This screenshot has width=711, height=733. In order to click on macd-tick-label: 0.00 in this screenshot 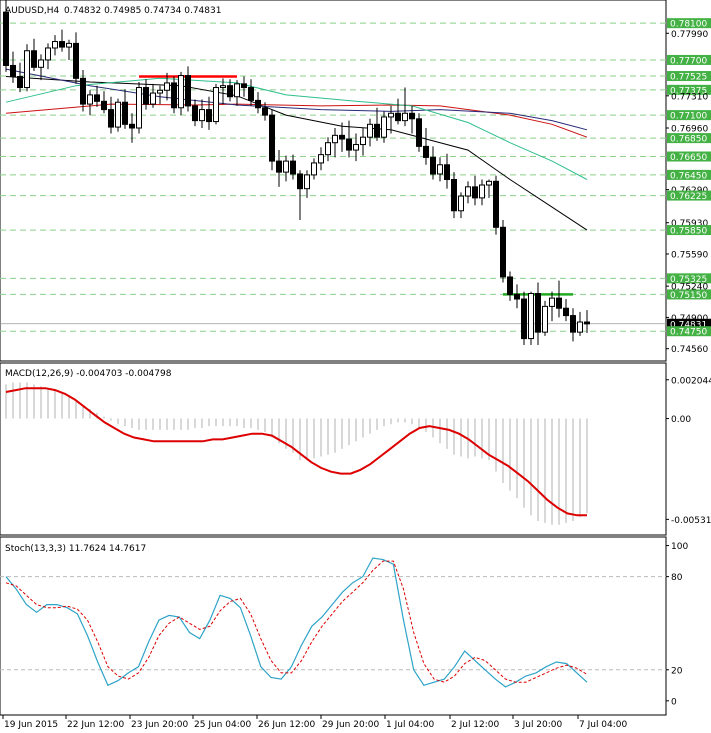, I will do `click(681, 420)`.